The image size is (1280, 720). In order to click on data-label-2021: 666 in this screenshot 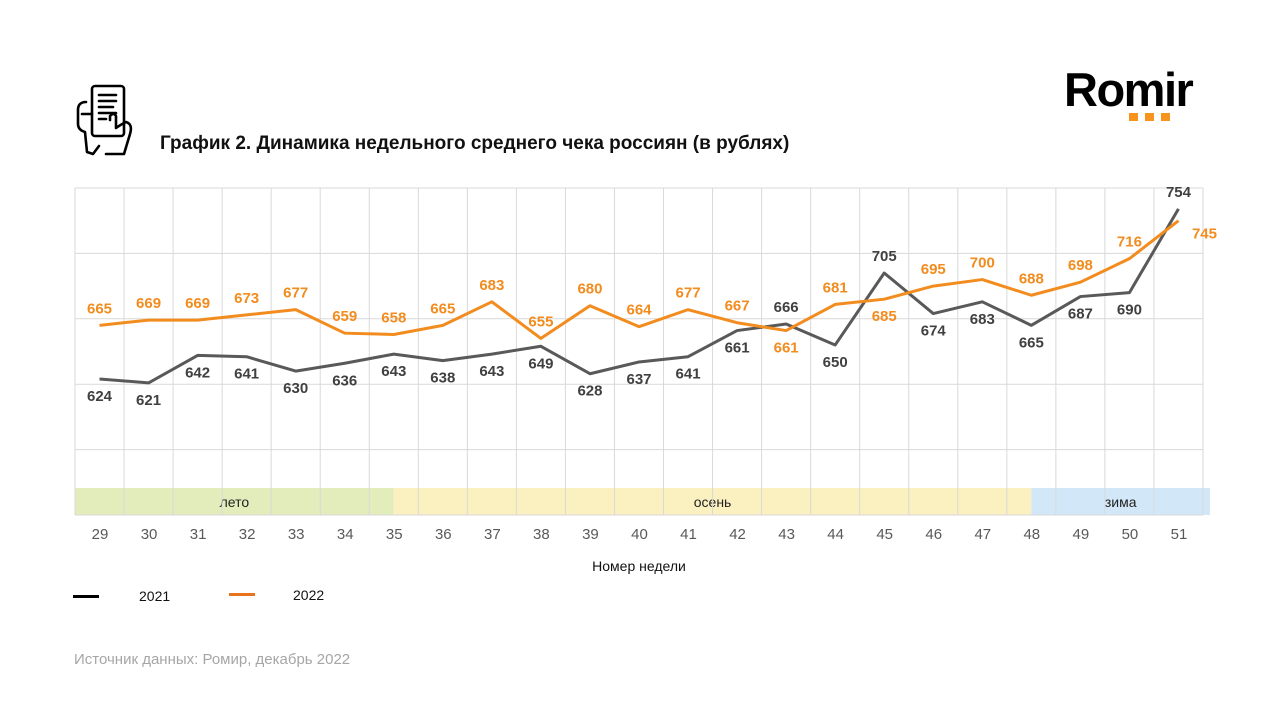, I will do `click(786, 307)`.